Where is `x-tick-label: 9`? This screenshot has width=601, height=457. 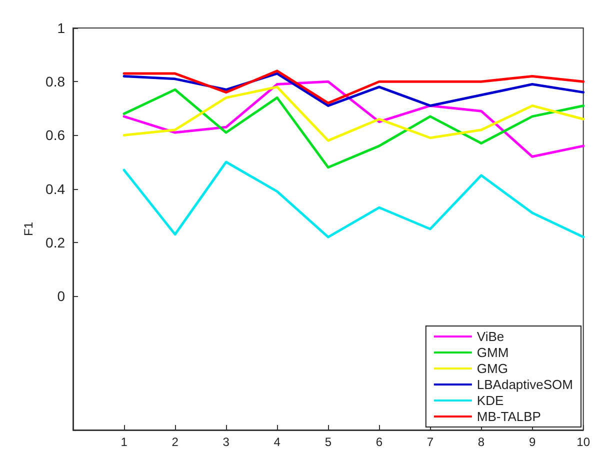
x-tick-label: 9 is located at coordinates (532, 442).